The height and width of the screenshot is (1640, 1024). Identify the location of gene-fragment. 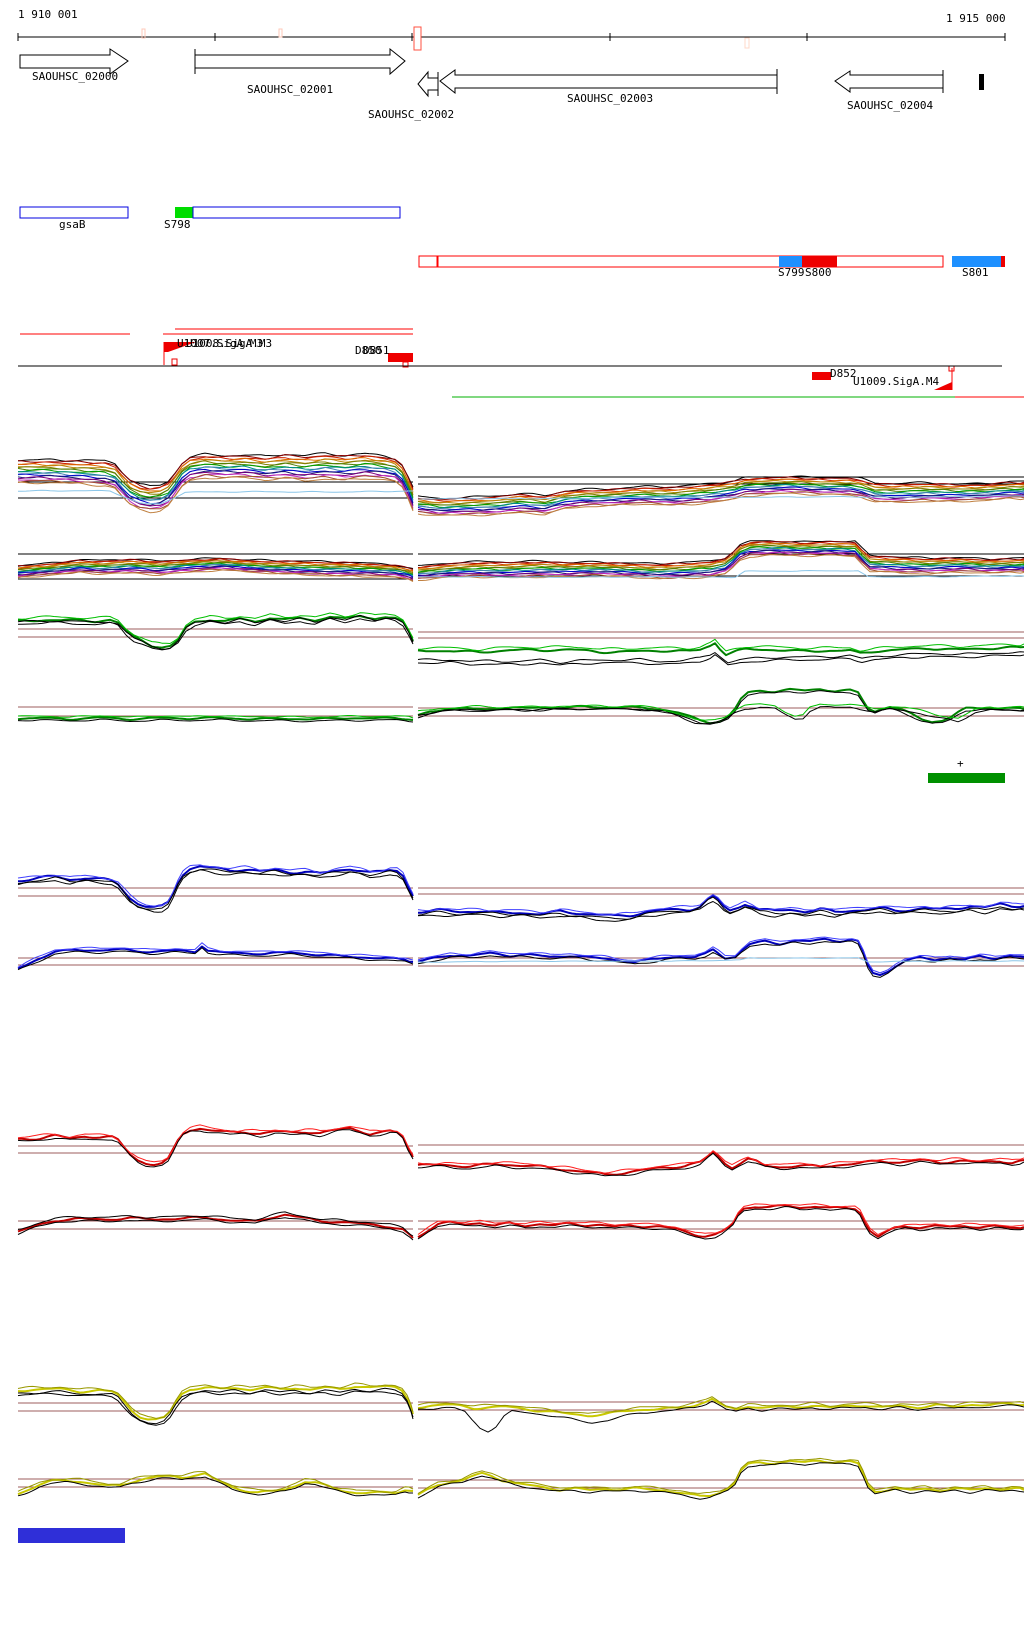
(981, 82).